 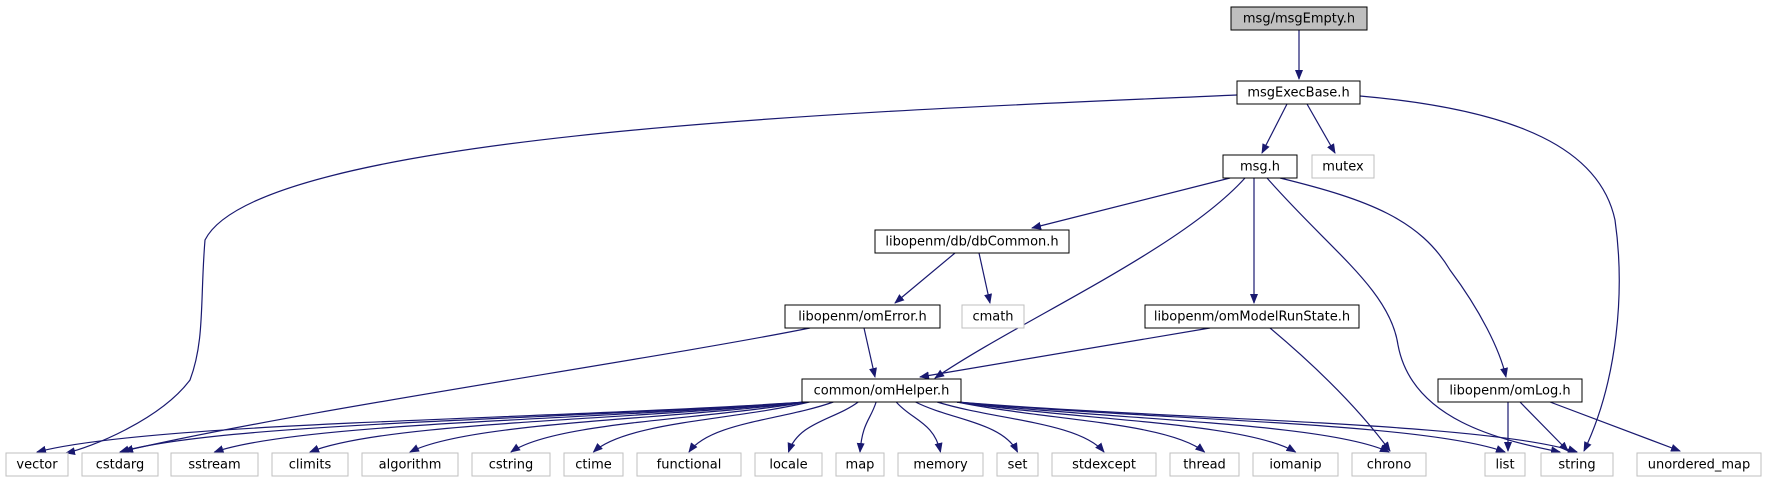 I want to click on node-cstring-label: cstring, so click(x=511, y=465).